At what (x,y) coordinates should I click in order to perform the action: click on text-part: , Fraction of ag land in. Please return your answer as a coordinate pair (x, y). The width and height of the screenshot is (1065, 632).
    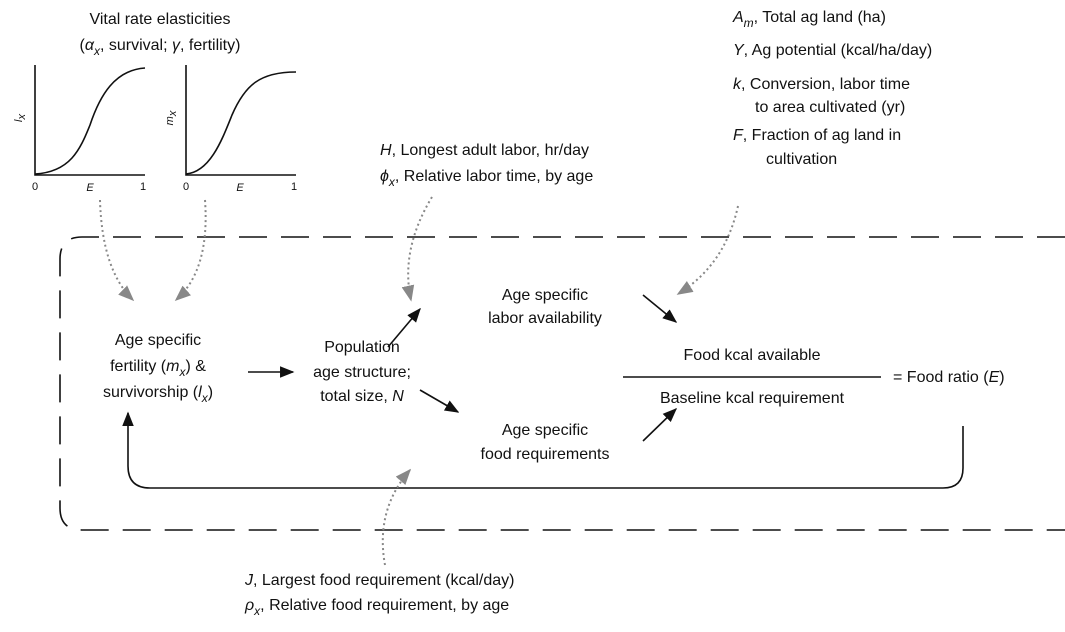
    Looking at the image, I should click on (822, 135).